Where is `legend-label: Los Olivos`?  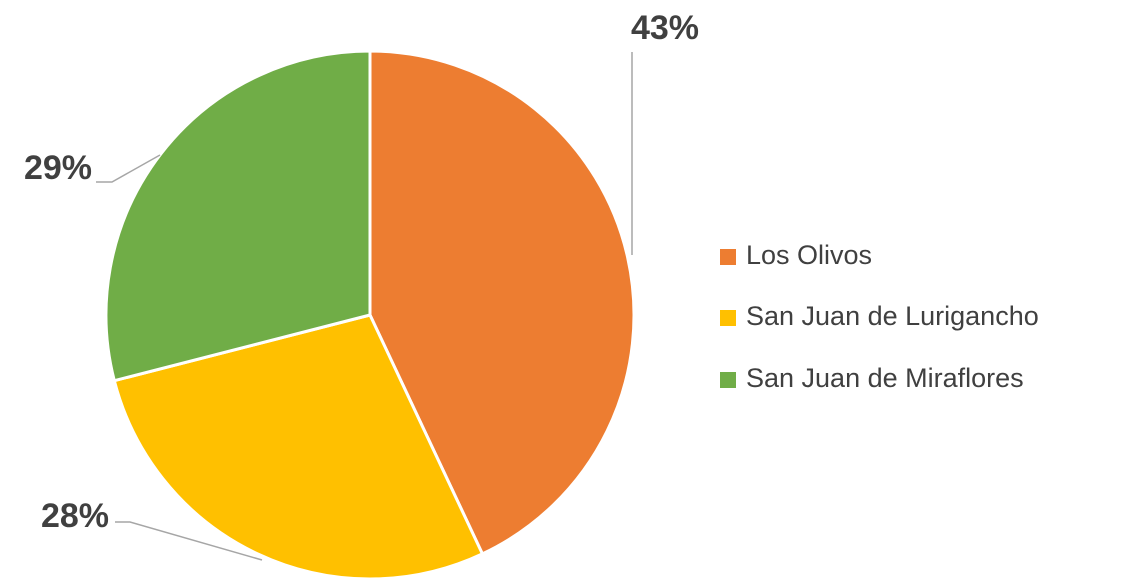 legend-label: Los Olivos is located at coordinates (809, 255).